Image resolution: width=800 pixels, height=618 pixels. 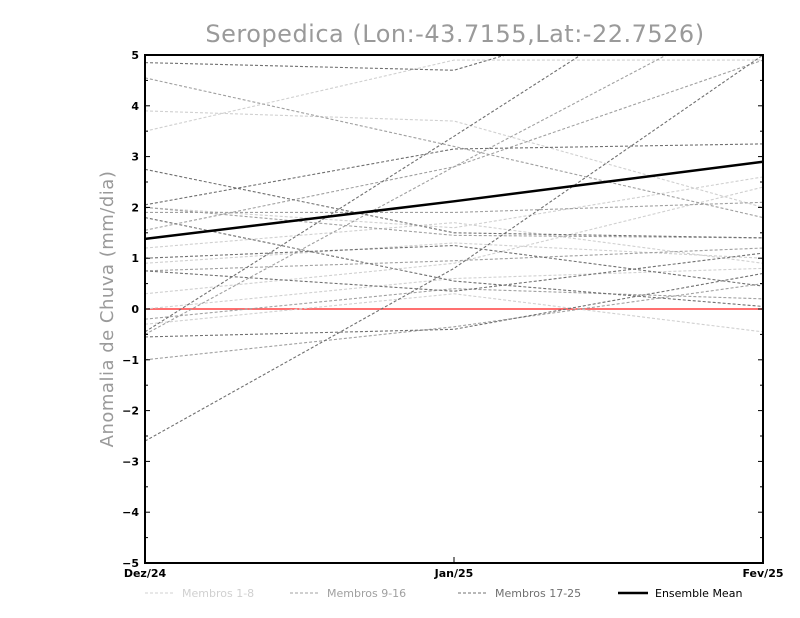 I want to click on chart-title: Seropedica (Lon:-43.7155,Lat:-22.7526), so click(x=454, y=34).